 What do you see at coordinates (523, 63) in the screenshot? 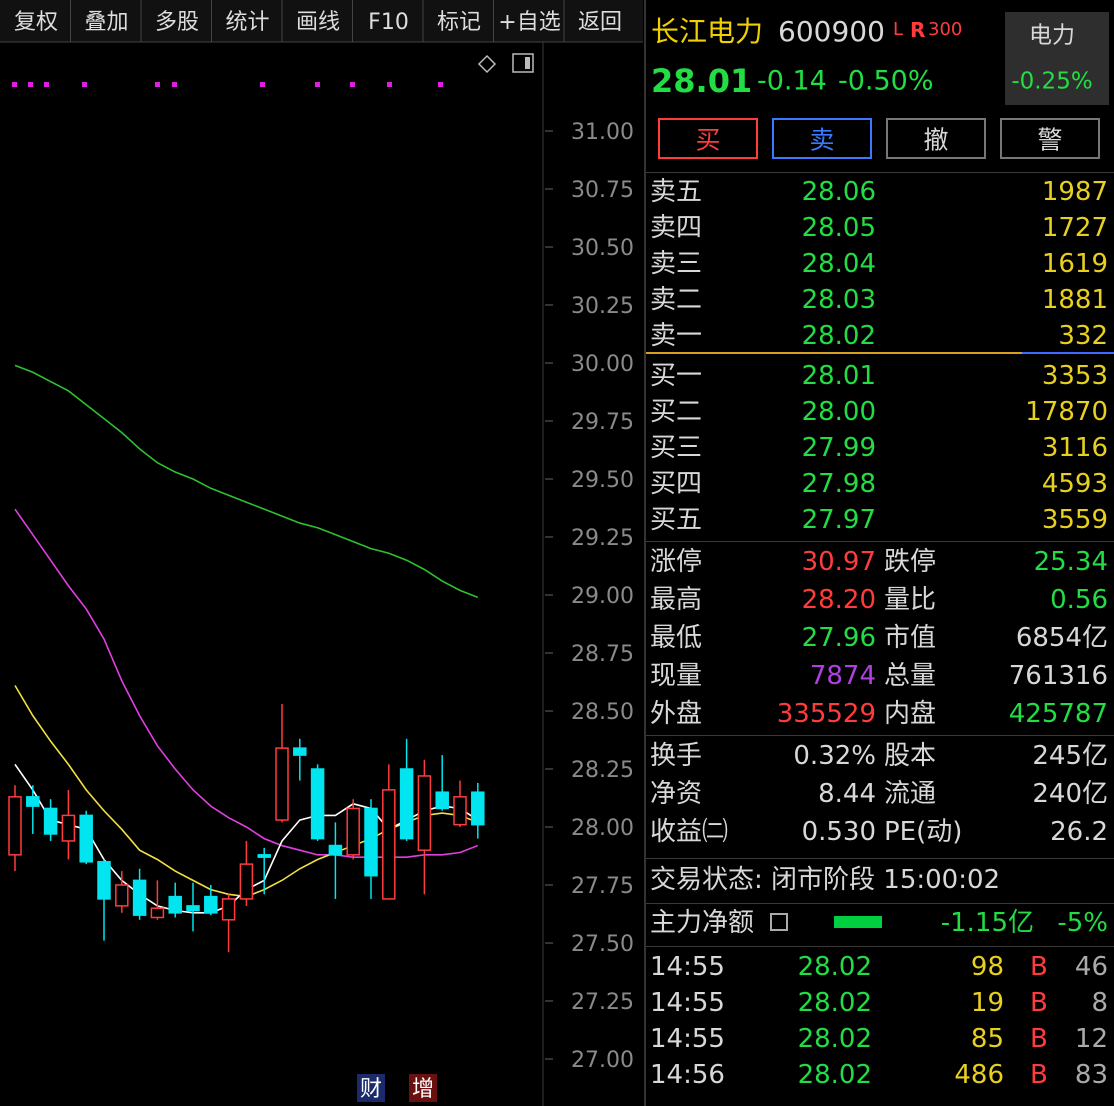
I see `panel-icon` at bounding box center [523, 63].